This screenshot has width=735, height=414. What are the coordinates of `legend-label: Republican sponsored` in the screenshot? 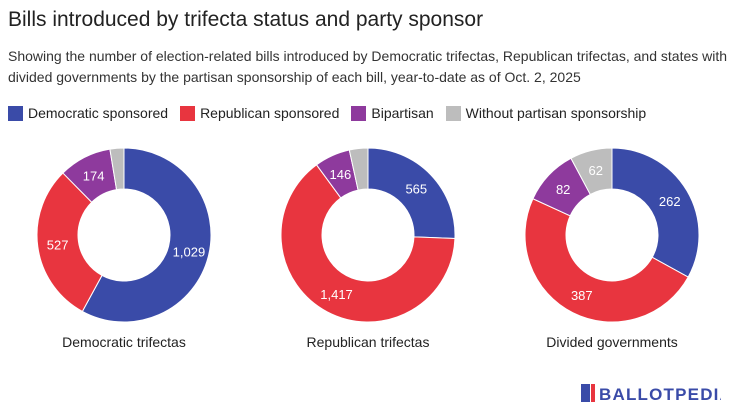 It's located at (270, 113).